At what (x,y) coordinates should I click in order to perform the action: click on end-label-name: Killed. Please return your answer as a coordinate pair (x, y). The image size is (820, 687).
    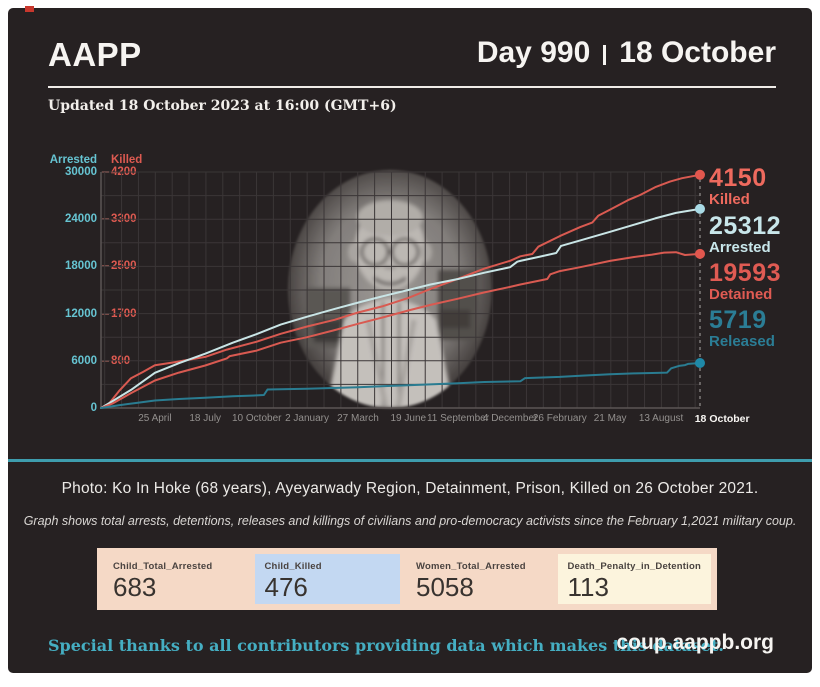
    Looking at the image, I should click on (729, 199).